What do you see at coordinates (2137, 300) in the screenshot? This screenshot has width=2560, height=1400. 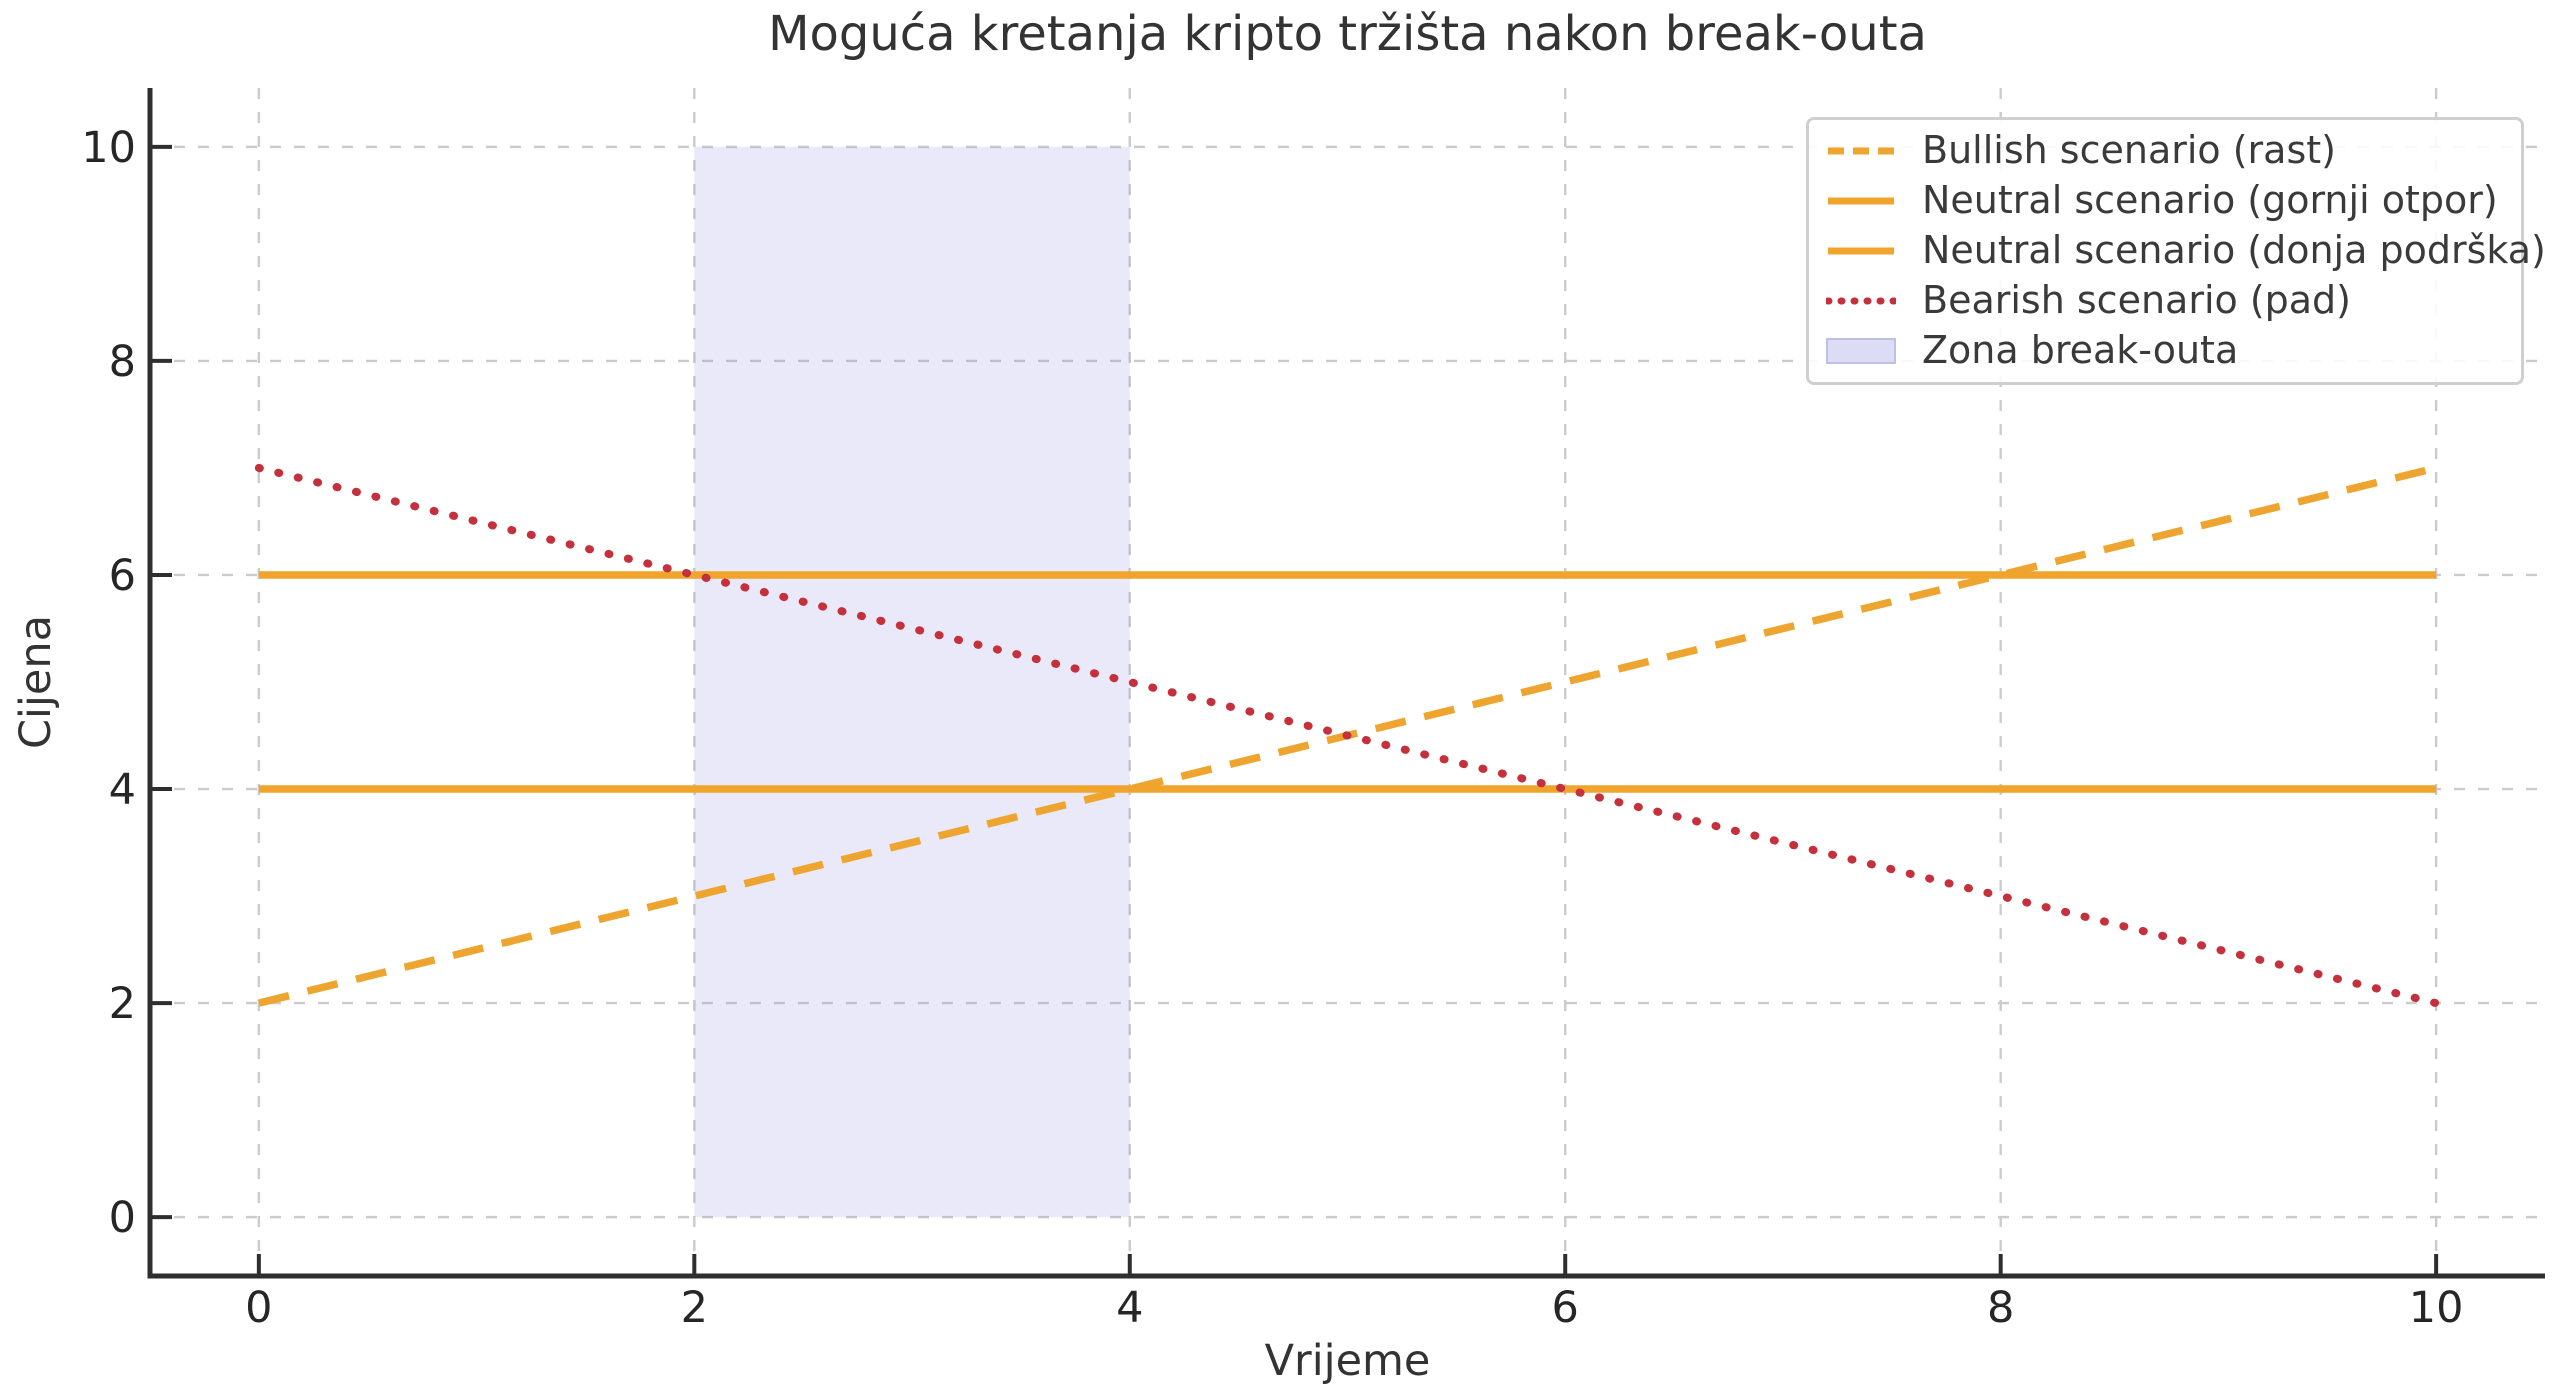 I see `legend-label: Bearish scenario (pad)` at bounding box center [2137, 300].